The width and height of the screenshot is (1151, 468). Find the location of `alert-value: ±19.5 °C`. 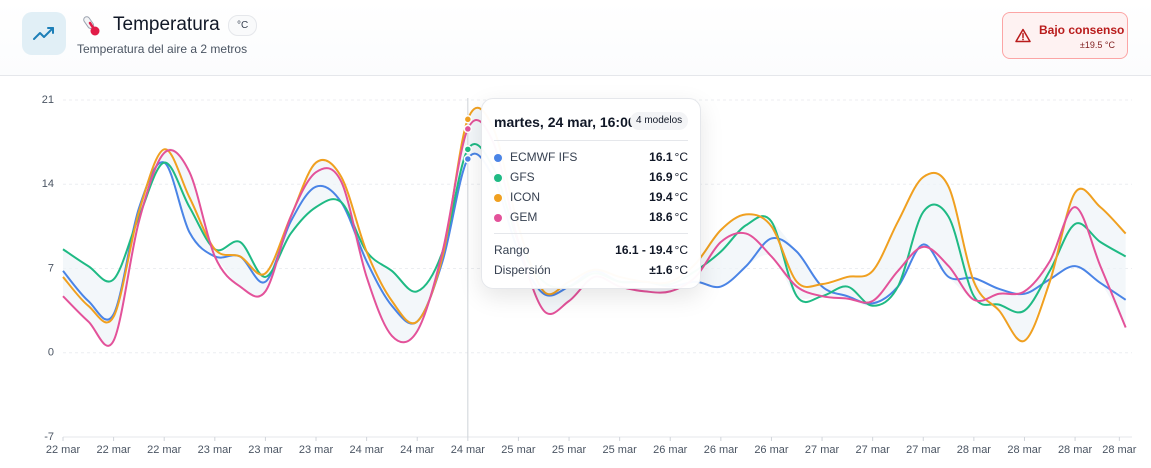

alert-value: ±19.5 °C is located at coordinates (1097, 45).